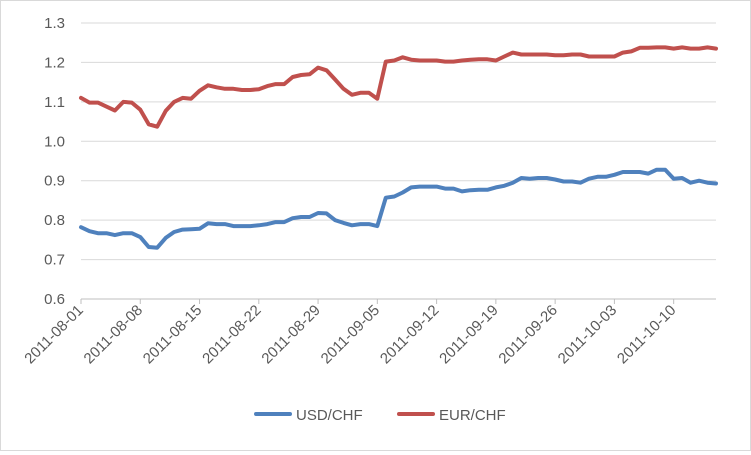 This screenshot has height=455, width=751. What do you see at coordinates (54, 220) in the screenshot?
I see `y-tick-label: 0.8` at bounding box center [54, 220].